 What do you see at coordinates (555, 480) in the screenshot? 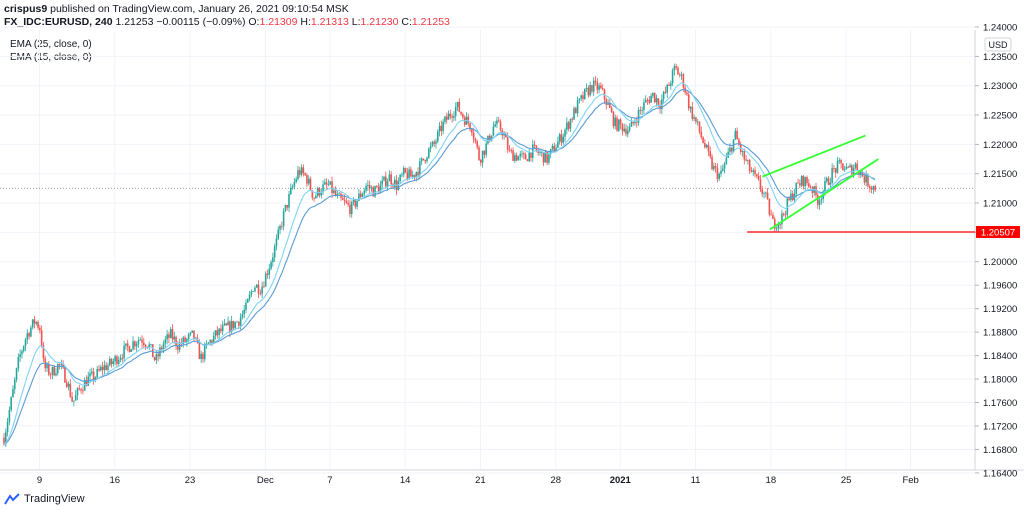
I see `time-tick-label: 28` at bounding box center [555, 480].